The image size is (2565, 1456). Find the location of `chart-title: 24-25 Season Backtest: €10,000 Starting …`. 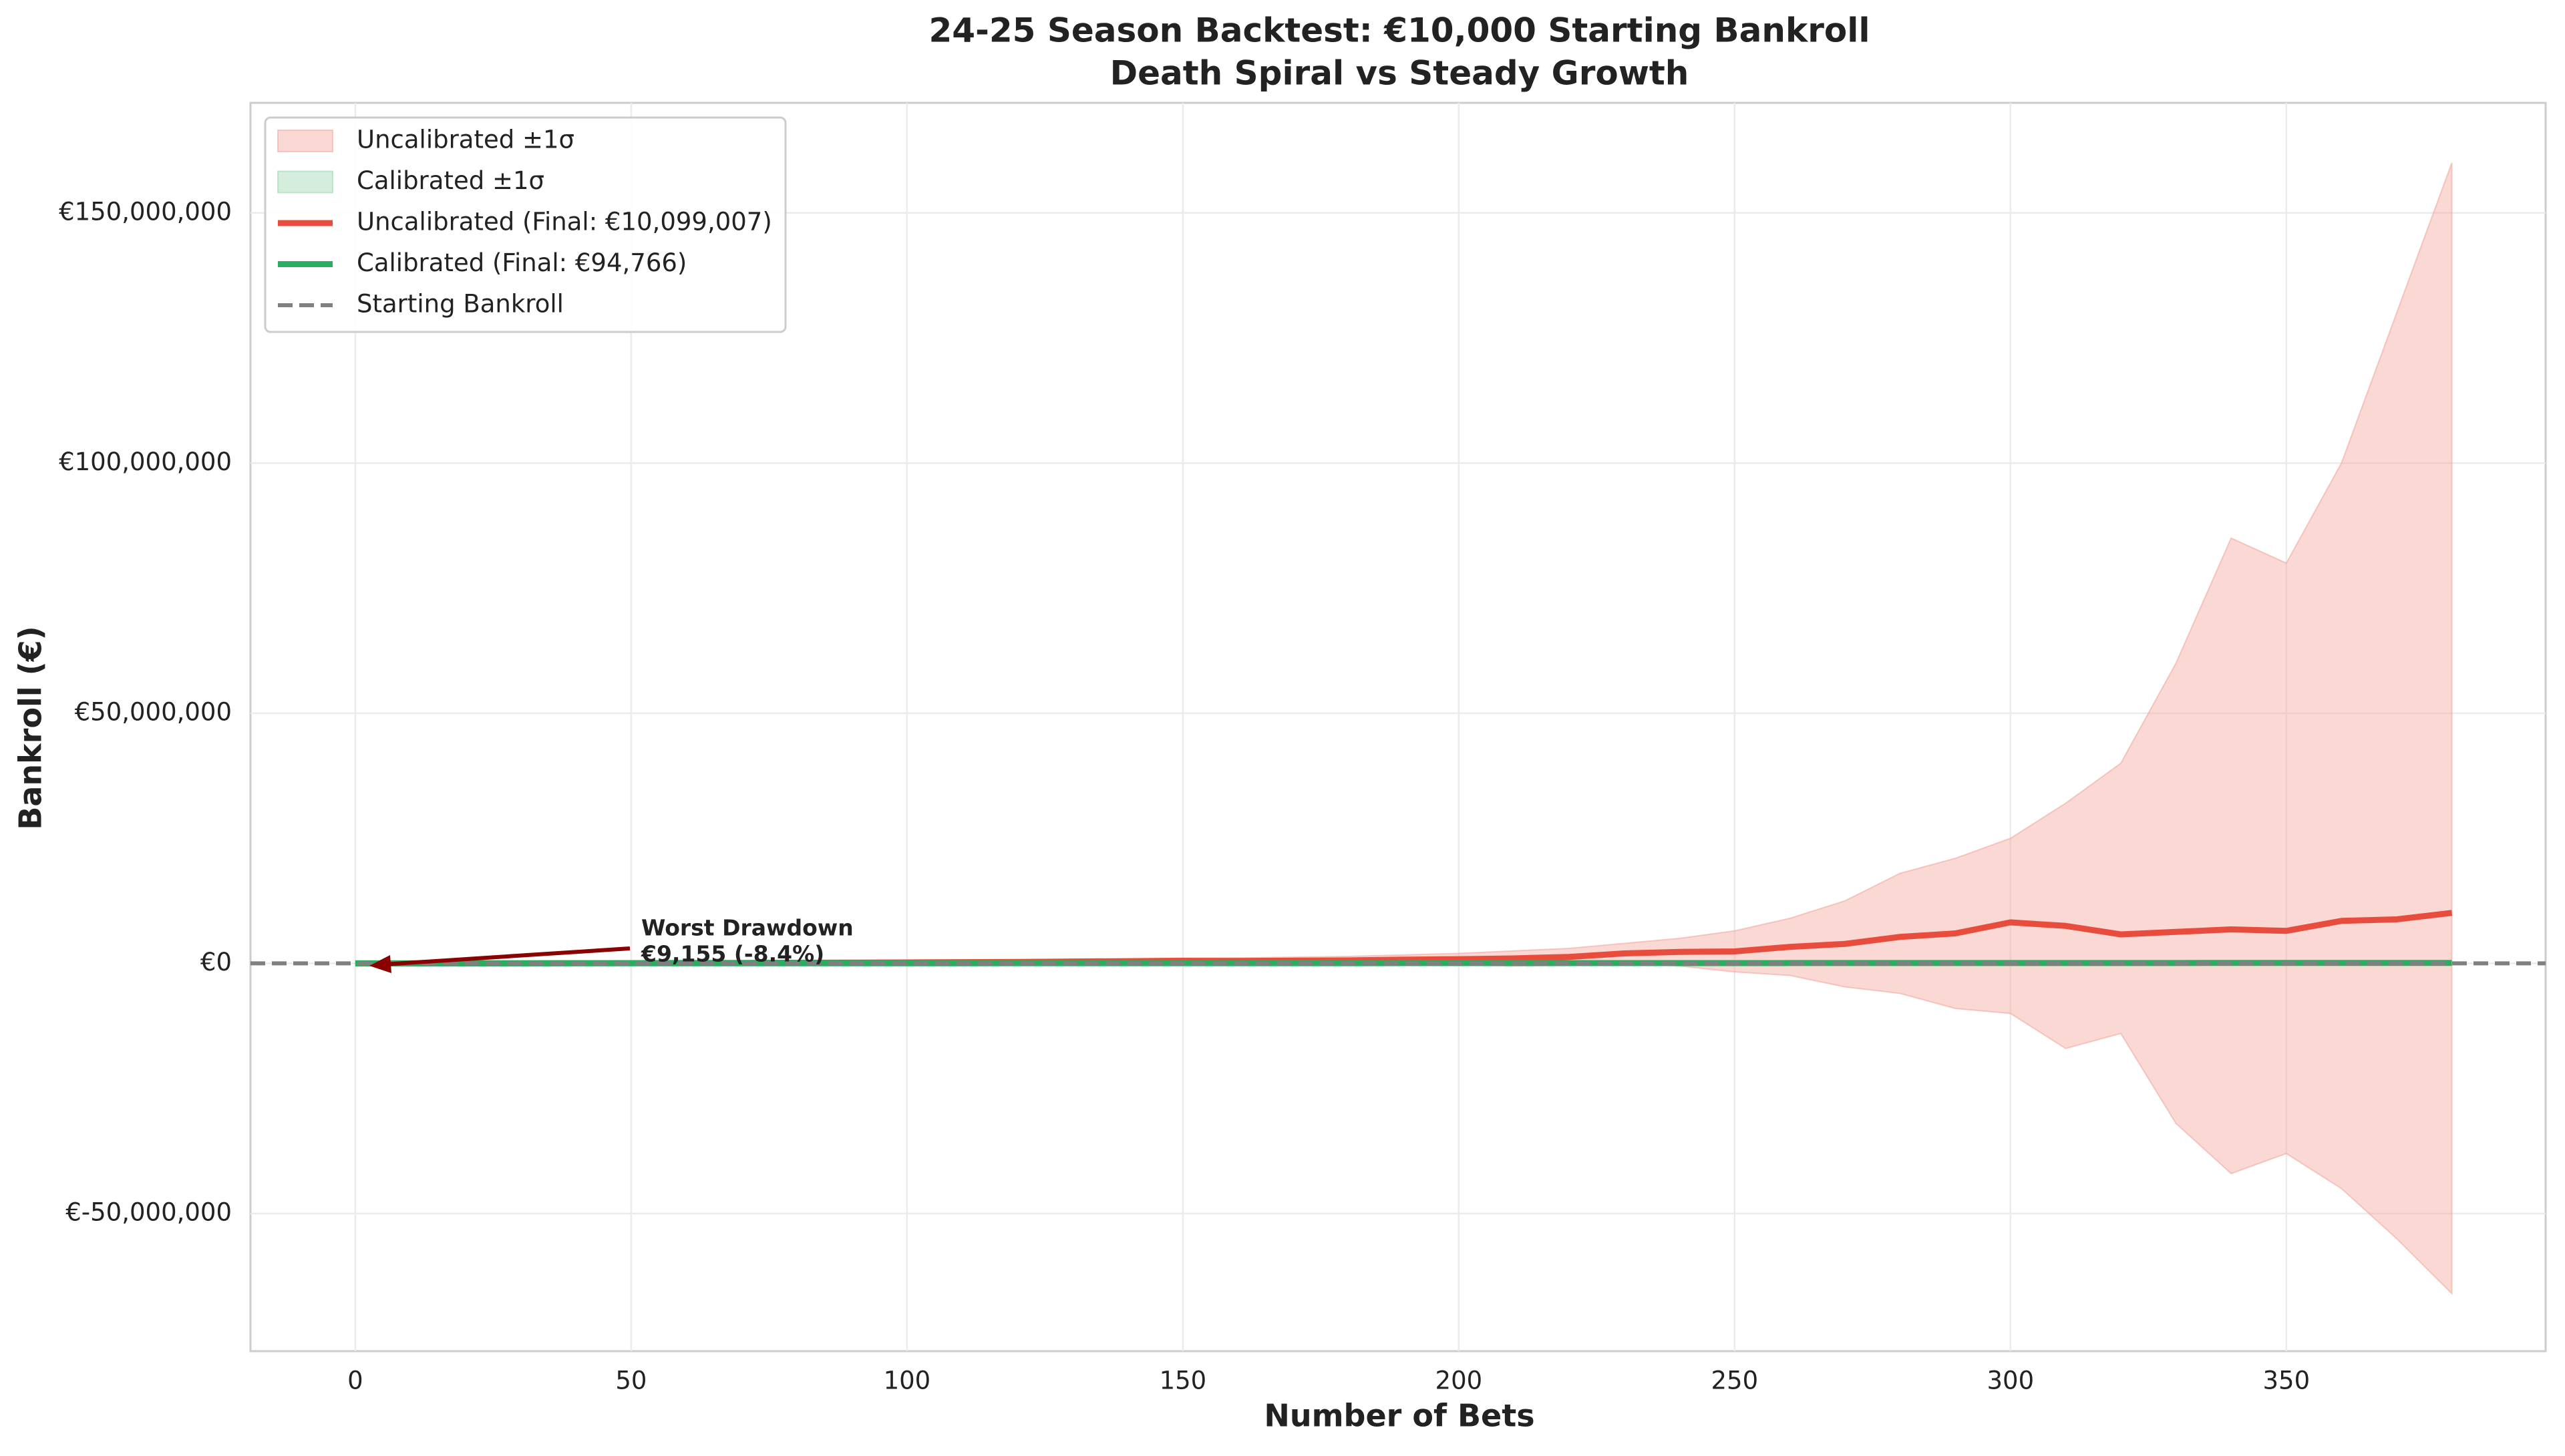

chart-title: 24-25 Season Backtest: €10,000 Starting … is located at coordinates (1399, 30).